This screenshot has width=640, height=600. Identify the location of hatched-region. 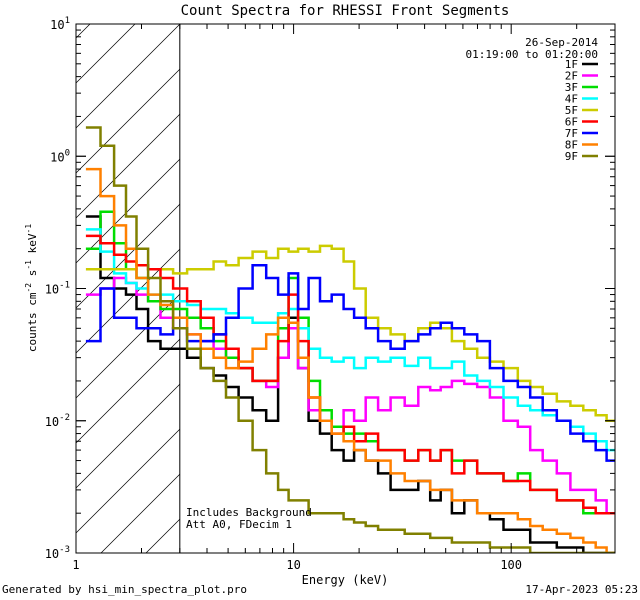
(128, 288).